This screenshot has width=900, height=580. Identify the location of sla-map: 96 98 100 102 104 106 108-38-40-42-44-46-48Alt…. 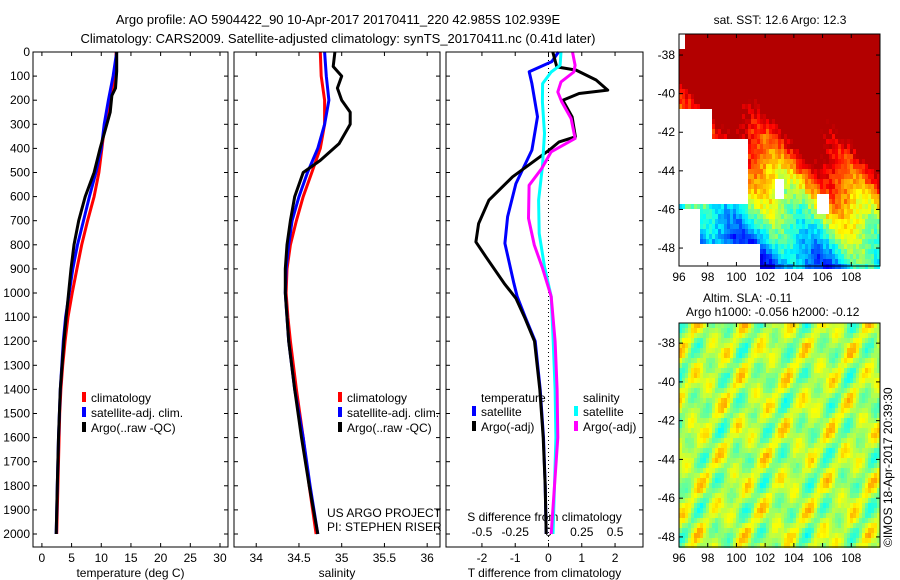
(776, 428).